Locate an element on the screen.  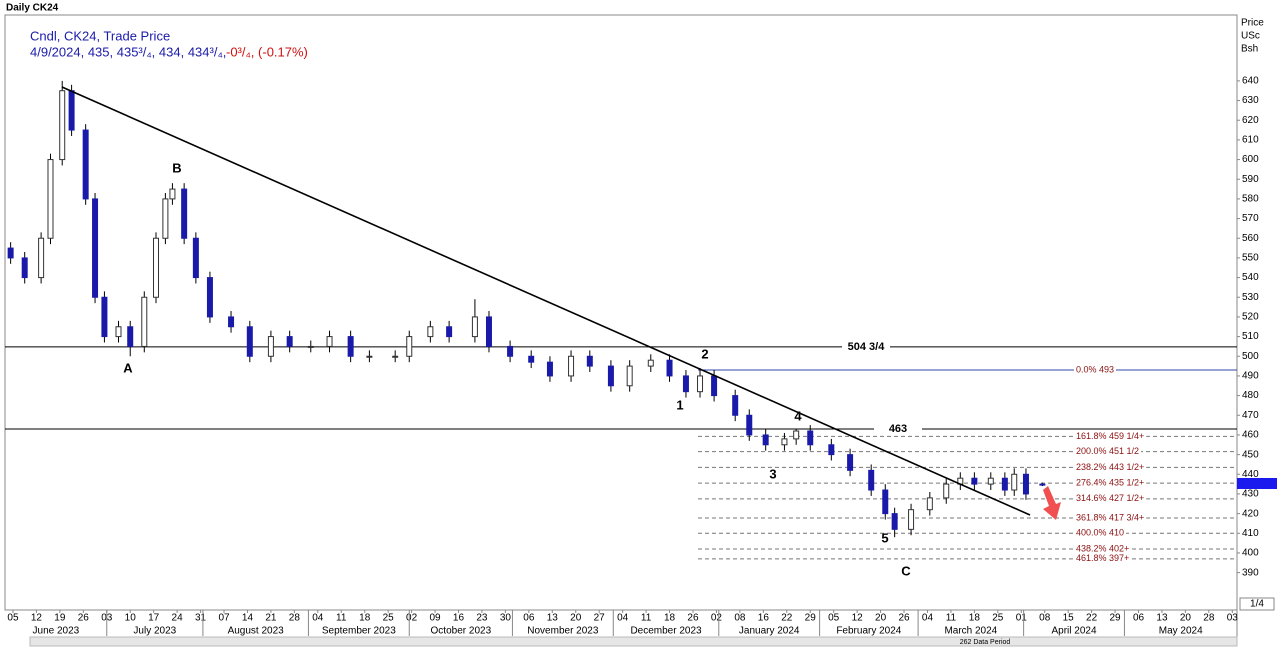
x-tick-label: 17 is located at coordinates (154, 618).